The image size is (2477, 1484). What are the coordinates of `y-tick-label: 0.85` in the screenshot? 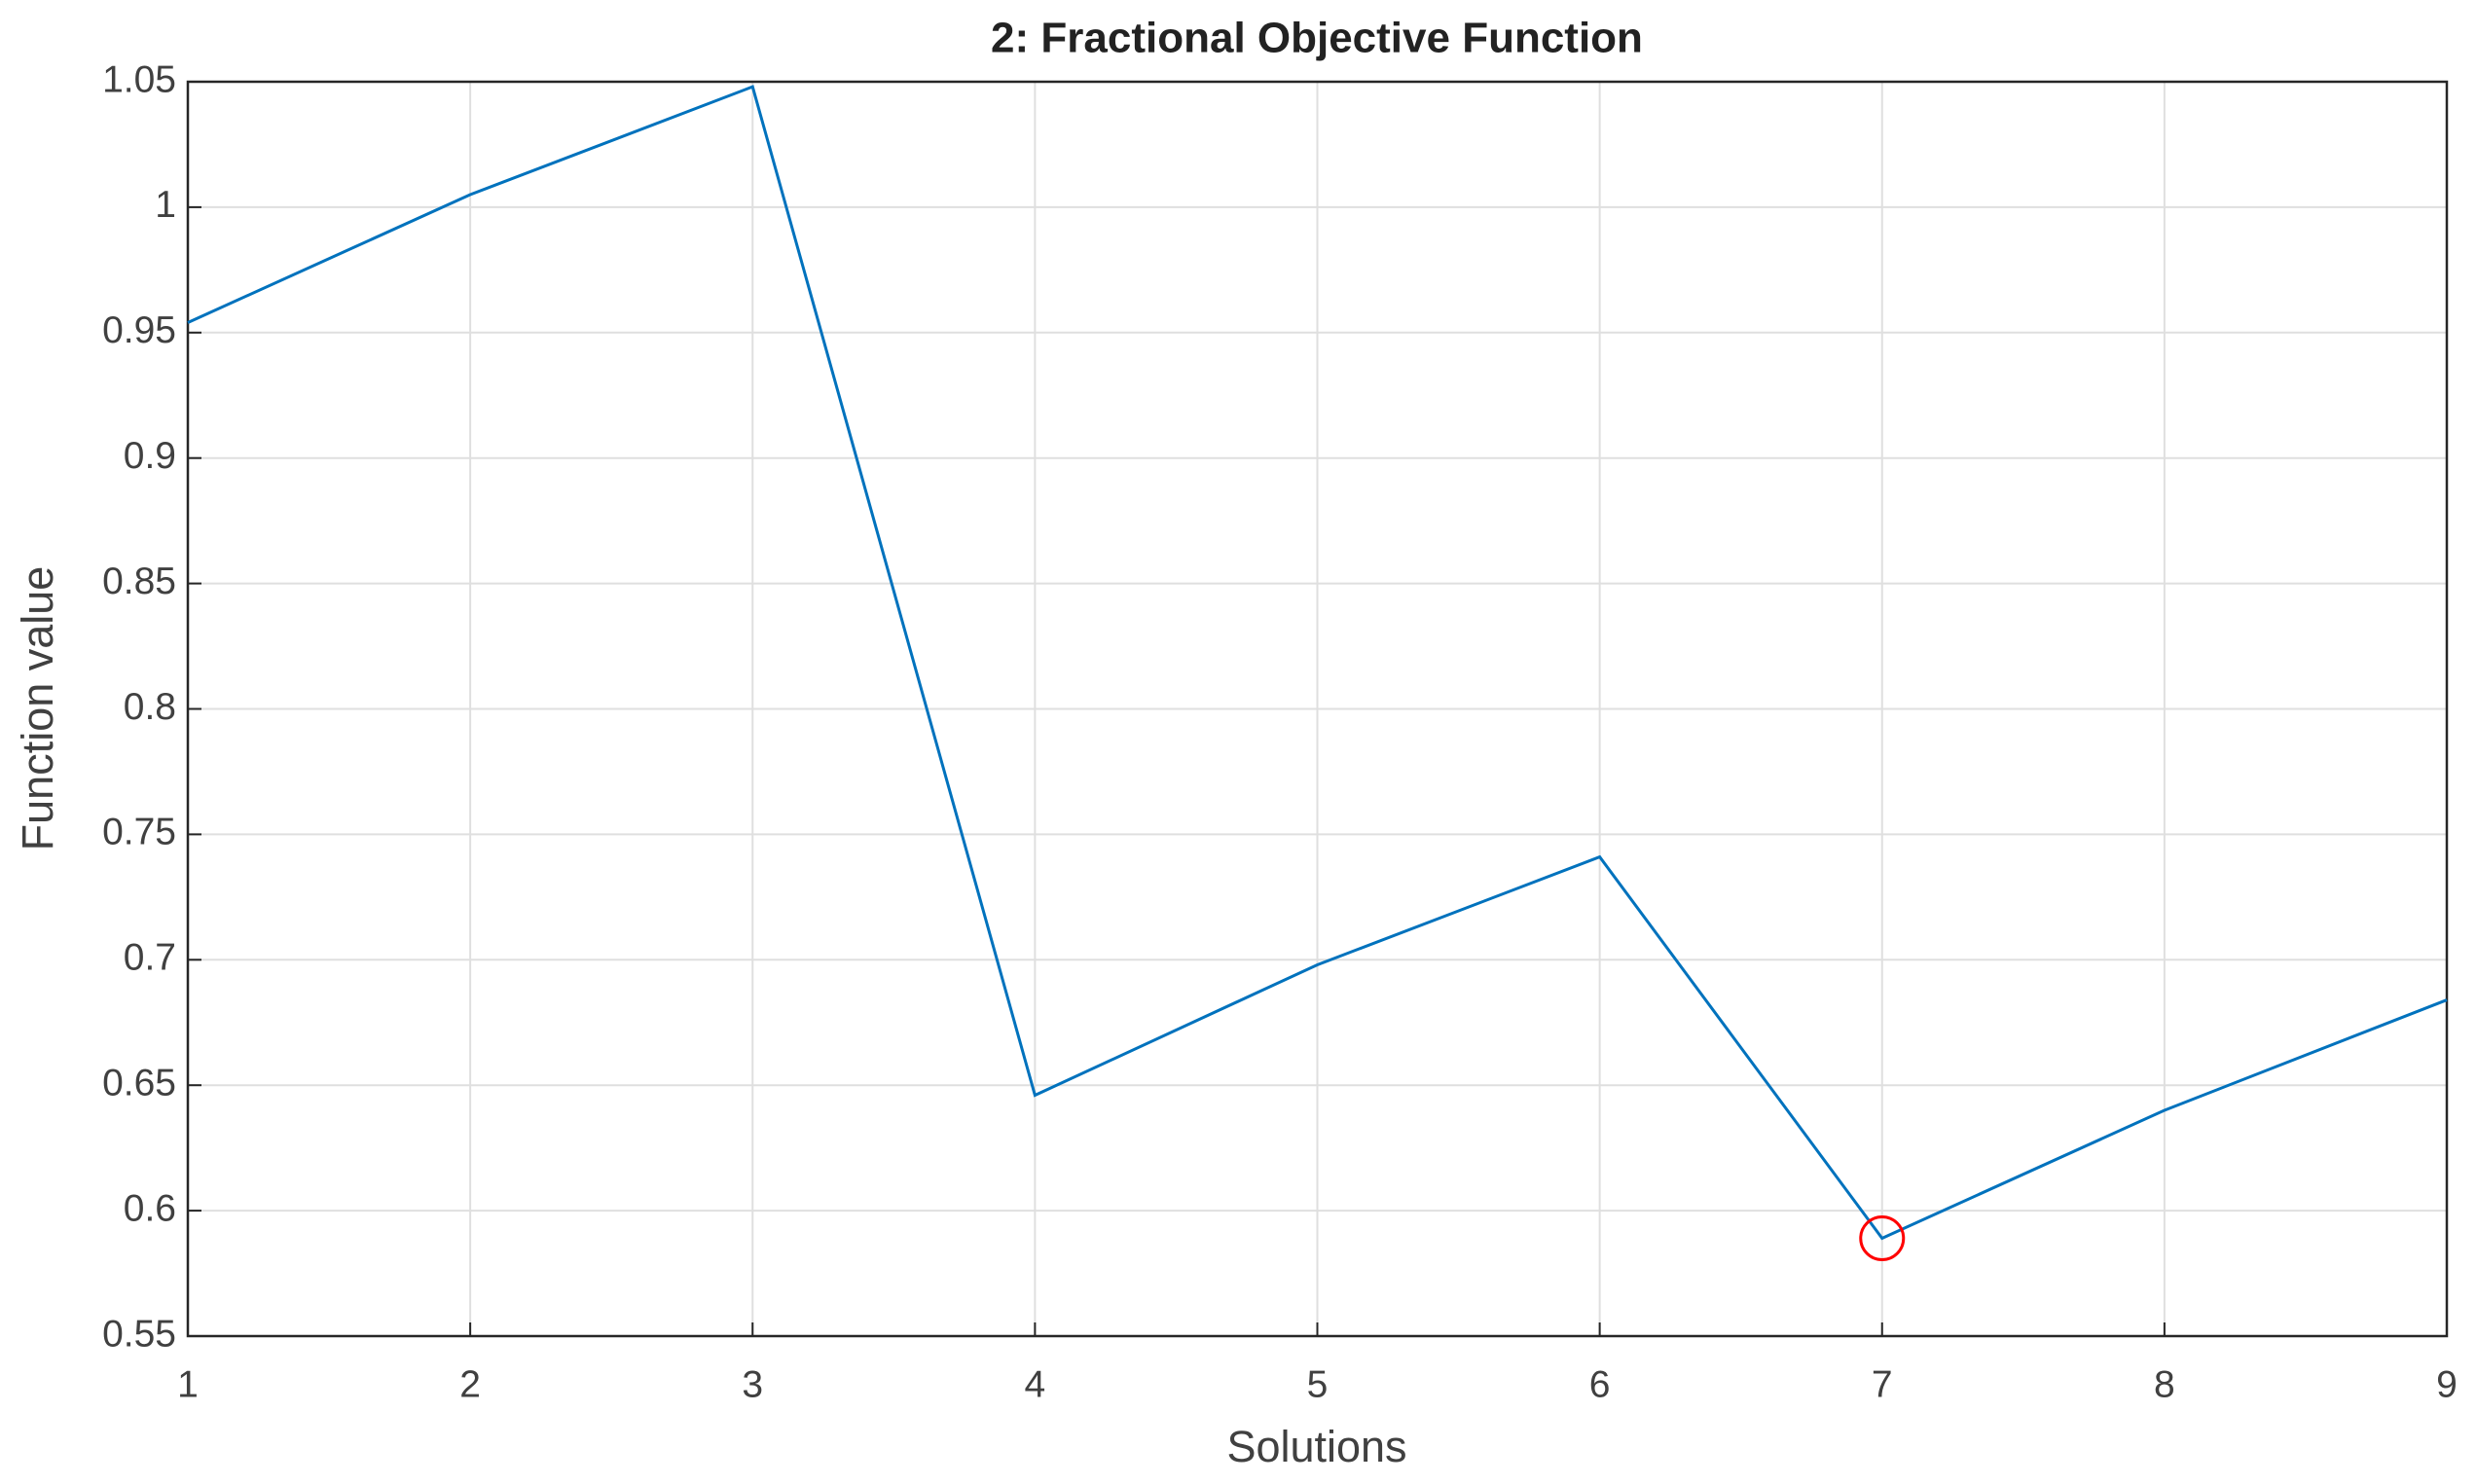 It's located at (139, 581).